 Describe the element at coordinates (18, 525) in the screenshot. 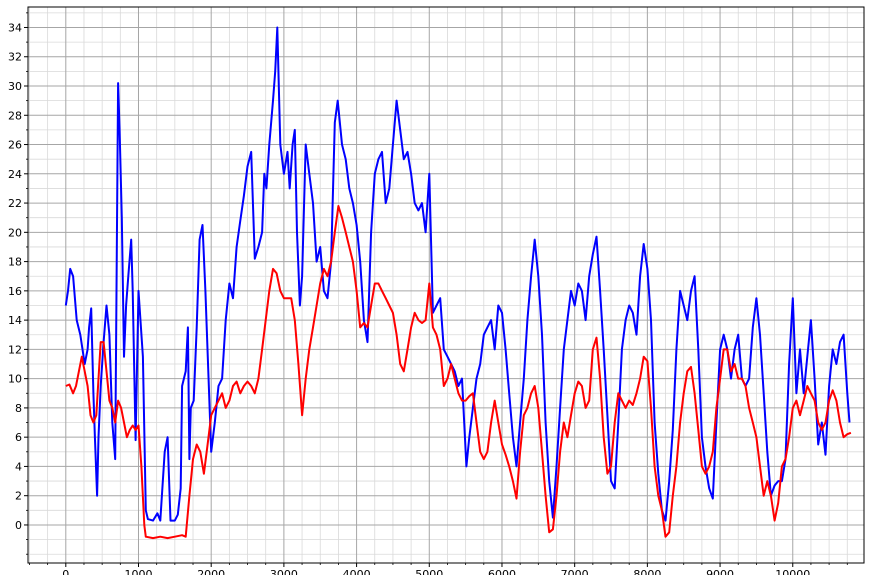

I see `y-tick-label: 0` at that location.